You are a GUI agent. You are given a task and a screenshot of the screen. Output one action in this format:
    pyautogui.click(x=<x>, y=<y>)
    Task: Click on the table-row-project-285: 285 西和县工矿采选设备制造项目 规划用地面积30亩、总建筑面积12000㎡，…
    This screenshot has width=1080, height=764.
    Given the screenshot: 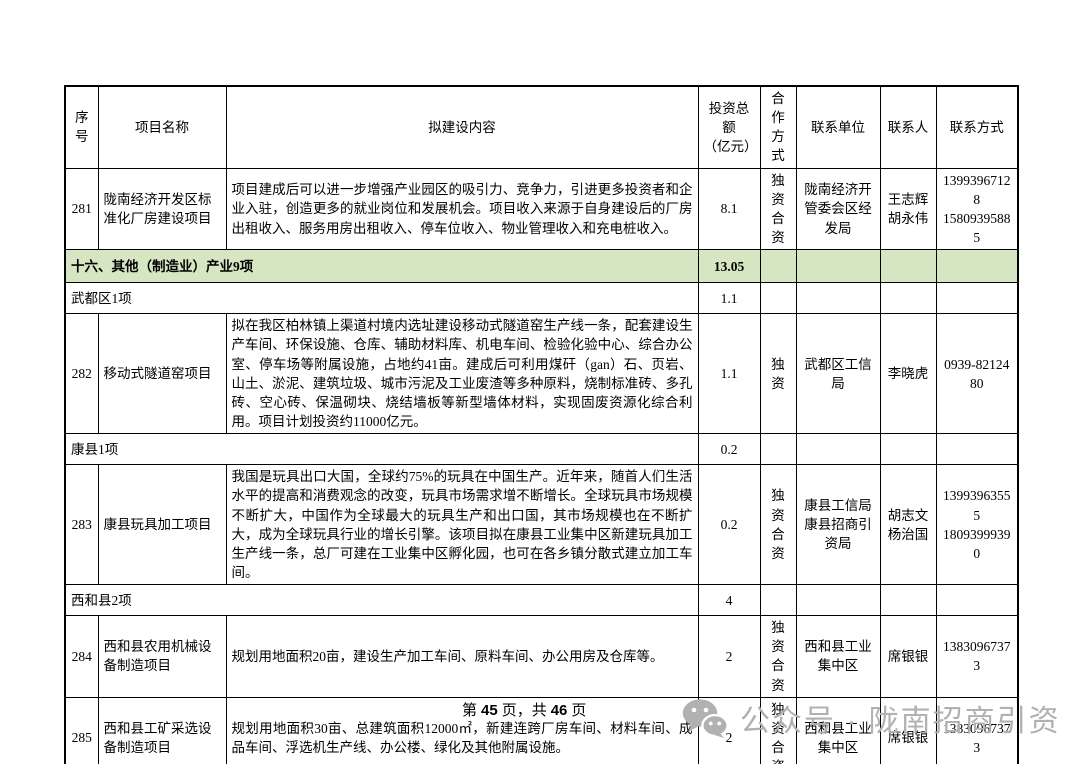 What is the action you would take?
    pyautogui.click(x=541, y=730)
    